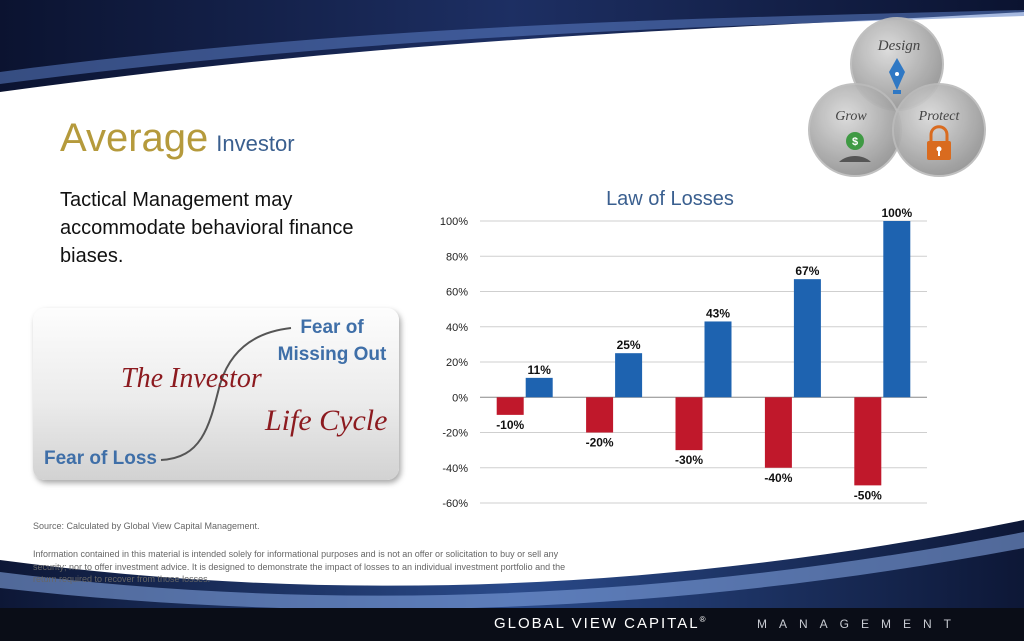  Describe the element at coordinates (326, 420) in the screenshot. I see `life-cycle-title-line2: Life Cycle` at that location.